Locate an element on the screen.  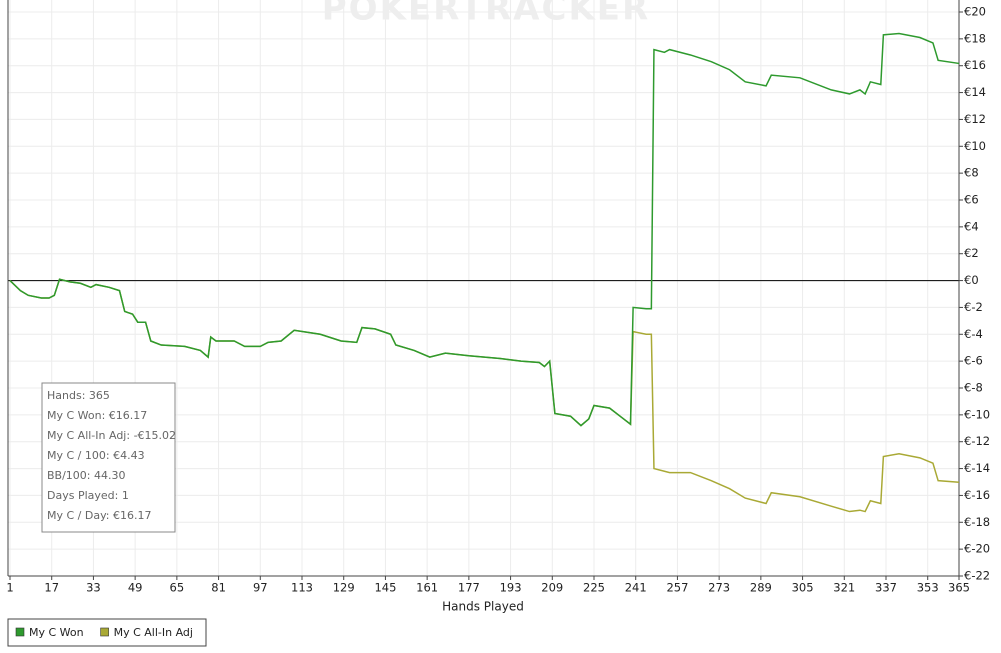
y-tick-label: €20 is located at coordinates (975, 12).